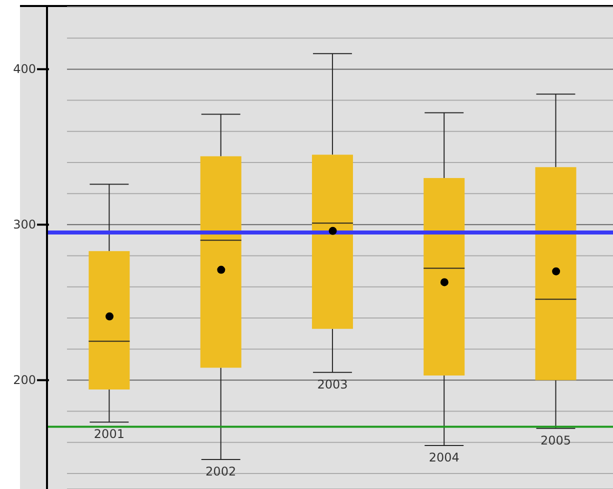  I want to click on x-tick-label: 2001, so click(109, 434).